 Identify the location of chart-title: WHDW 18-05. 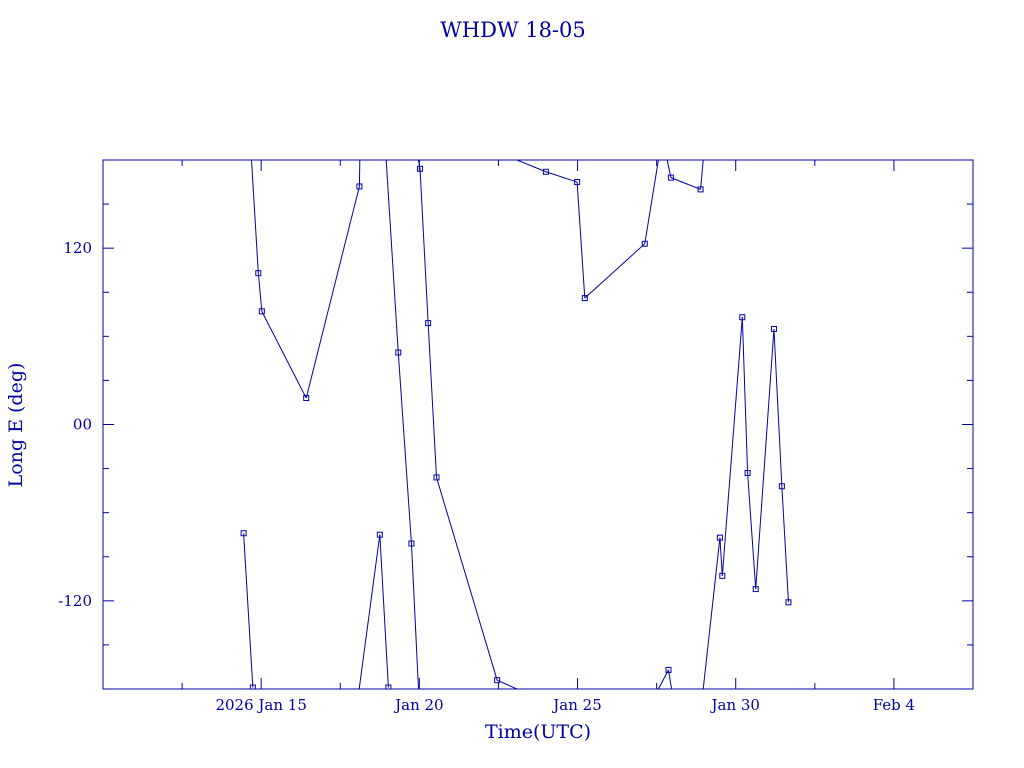
(513, 30).